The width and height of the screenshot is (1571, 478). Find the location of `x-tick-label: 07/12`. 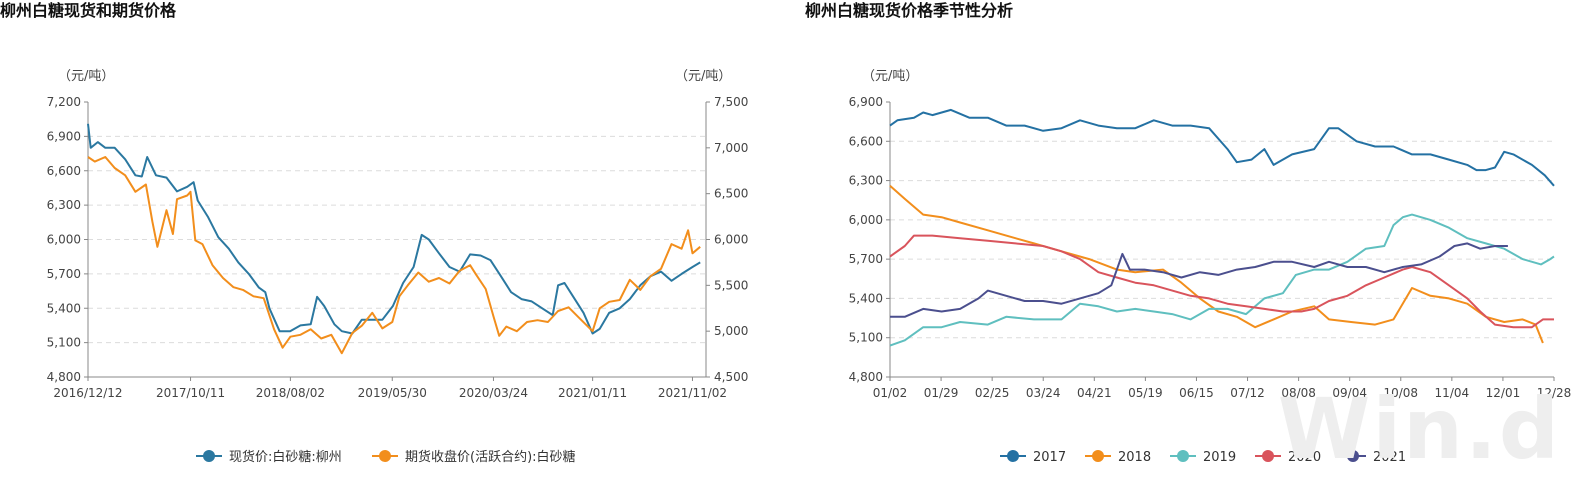

x-tick-label: 07/12 is located at coordinates (1247, 393).